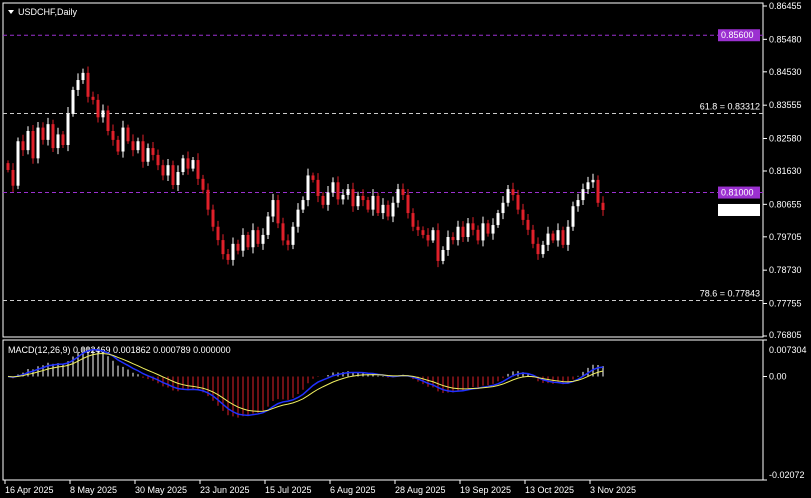 The width and height of the screenshot is (811, 498). What do you see at coordinates (613, 490) in the screenshot?
I see `x-tick-label: 3 Nov 2025` at bounding box center [613, 490].